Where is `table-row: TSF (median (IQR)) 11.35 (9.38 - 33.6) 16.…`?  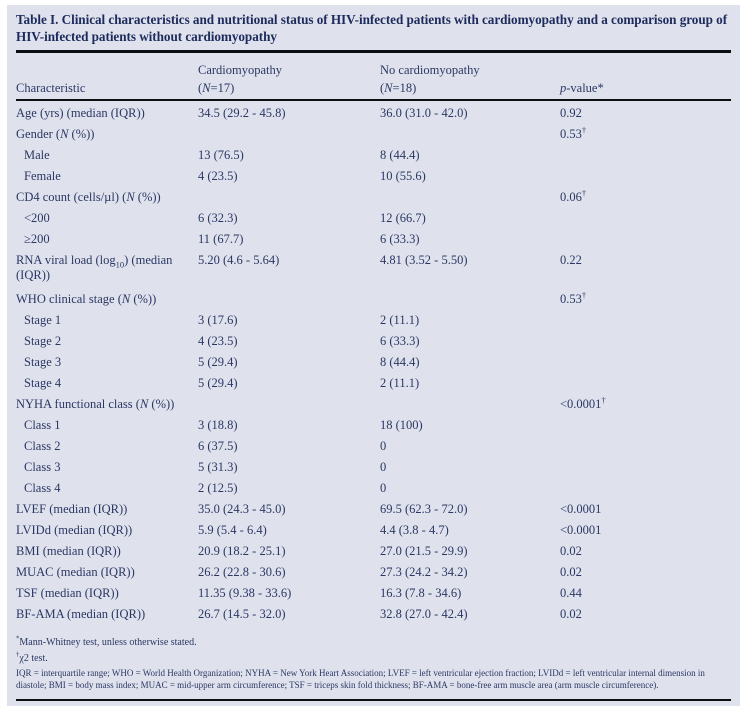 table-row: TSF (median (IQR)) 11.35 (9.38 - 33.6) 16.… is located at coordinates (373, 591).